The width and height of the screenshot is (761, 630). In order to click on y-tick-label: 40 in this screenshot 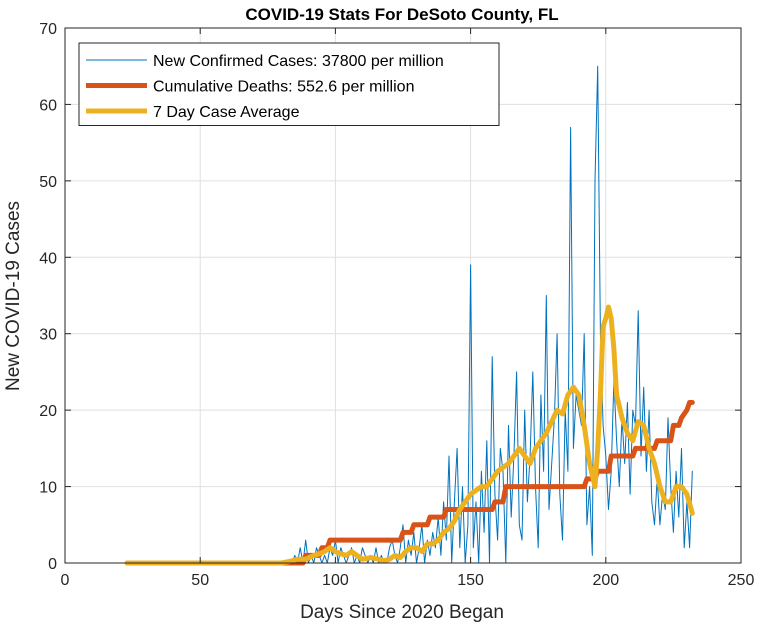, I will do `click(48, 258)`.